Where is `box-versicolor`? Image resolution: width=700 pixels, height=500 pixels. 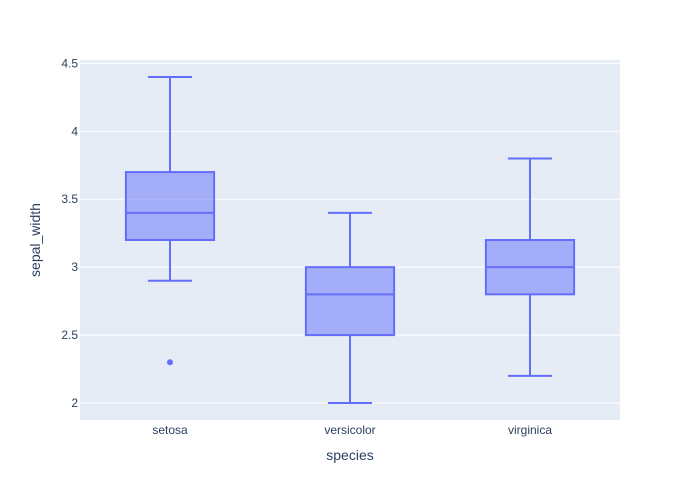
box-versicolor is located at coordinates (350, 308).